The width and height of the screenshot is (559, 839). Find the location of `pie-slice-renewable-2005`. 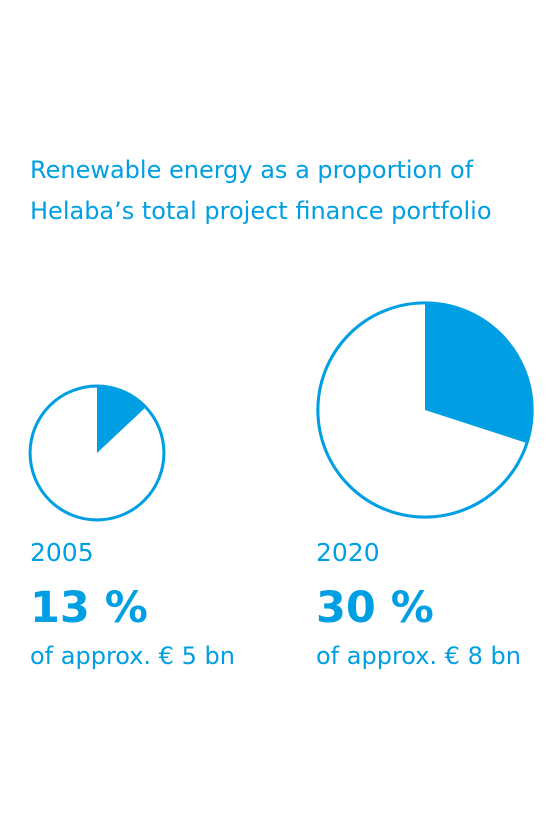

pie-slice-renewable-2005 is located at coordinates (121, 419).